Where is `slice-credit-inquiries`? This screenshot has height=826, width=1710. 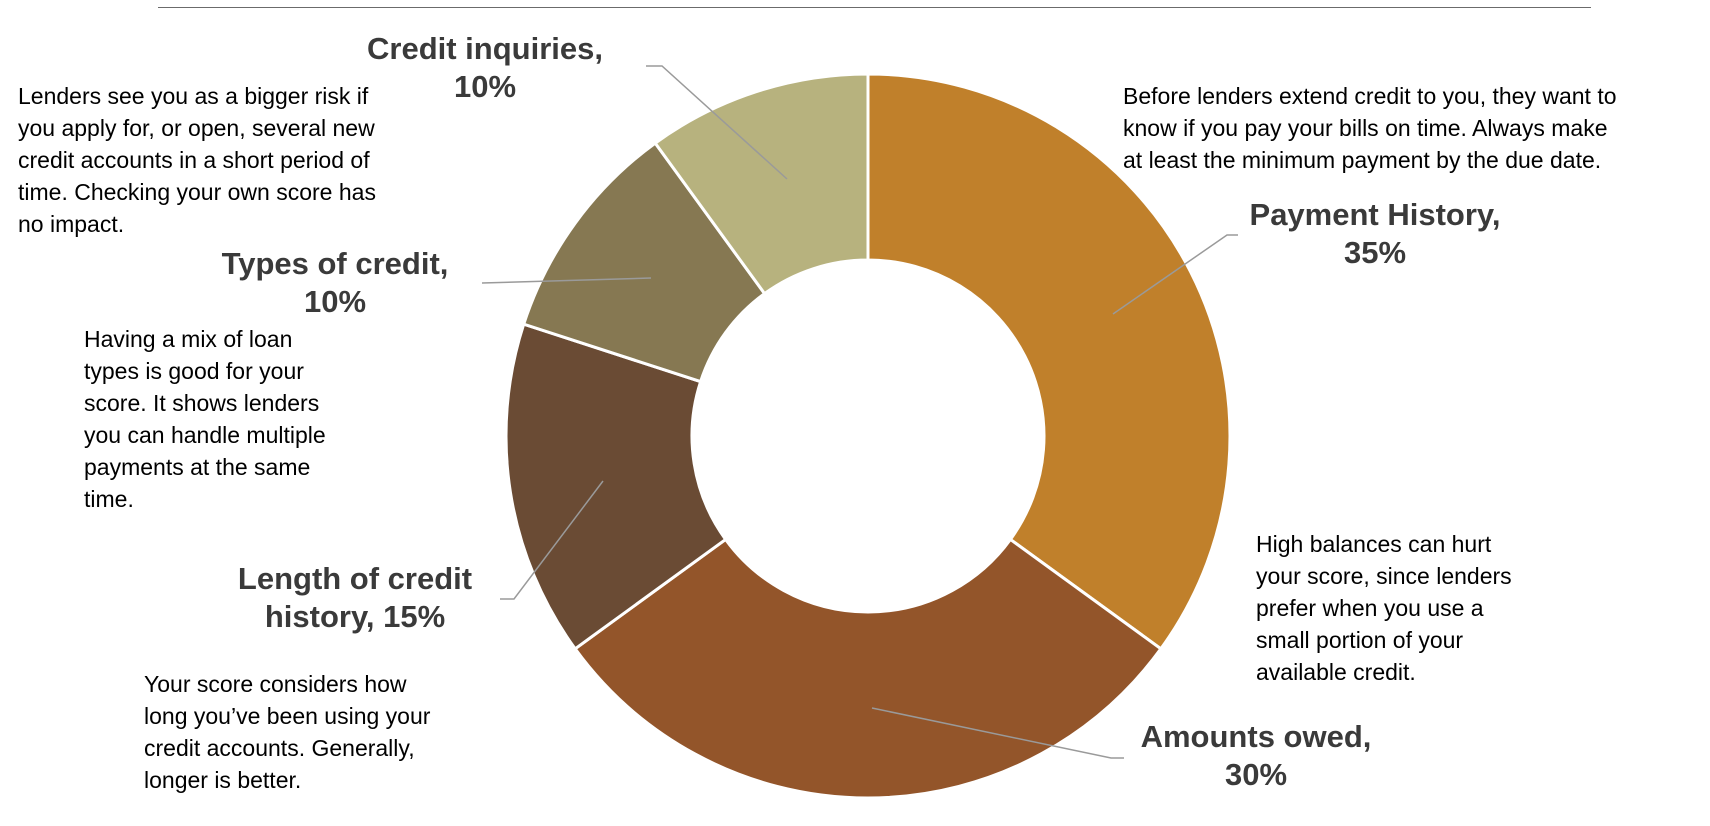
slice-credit-inquiries is located at coordinates (761, 184).